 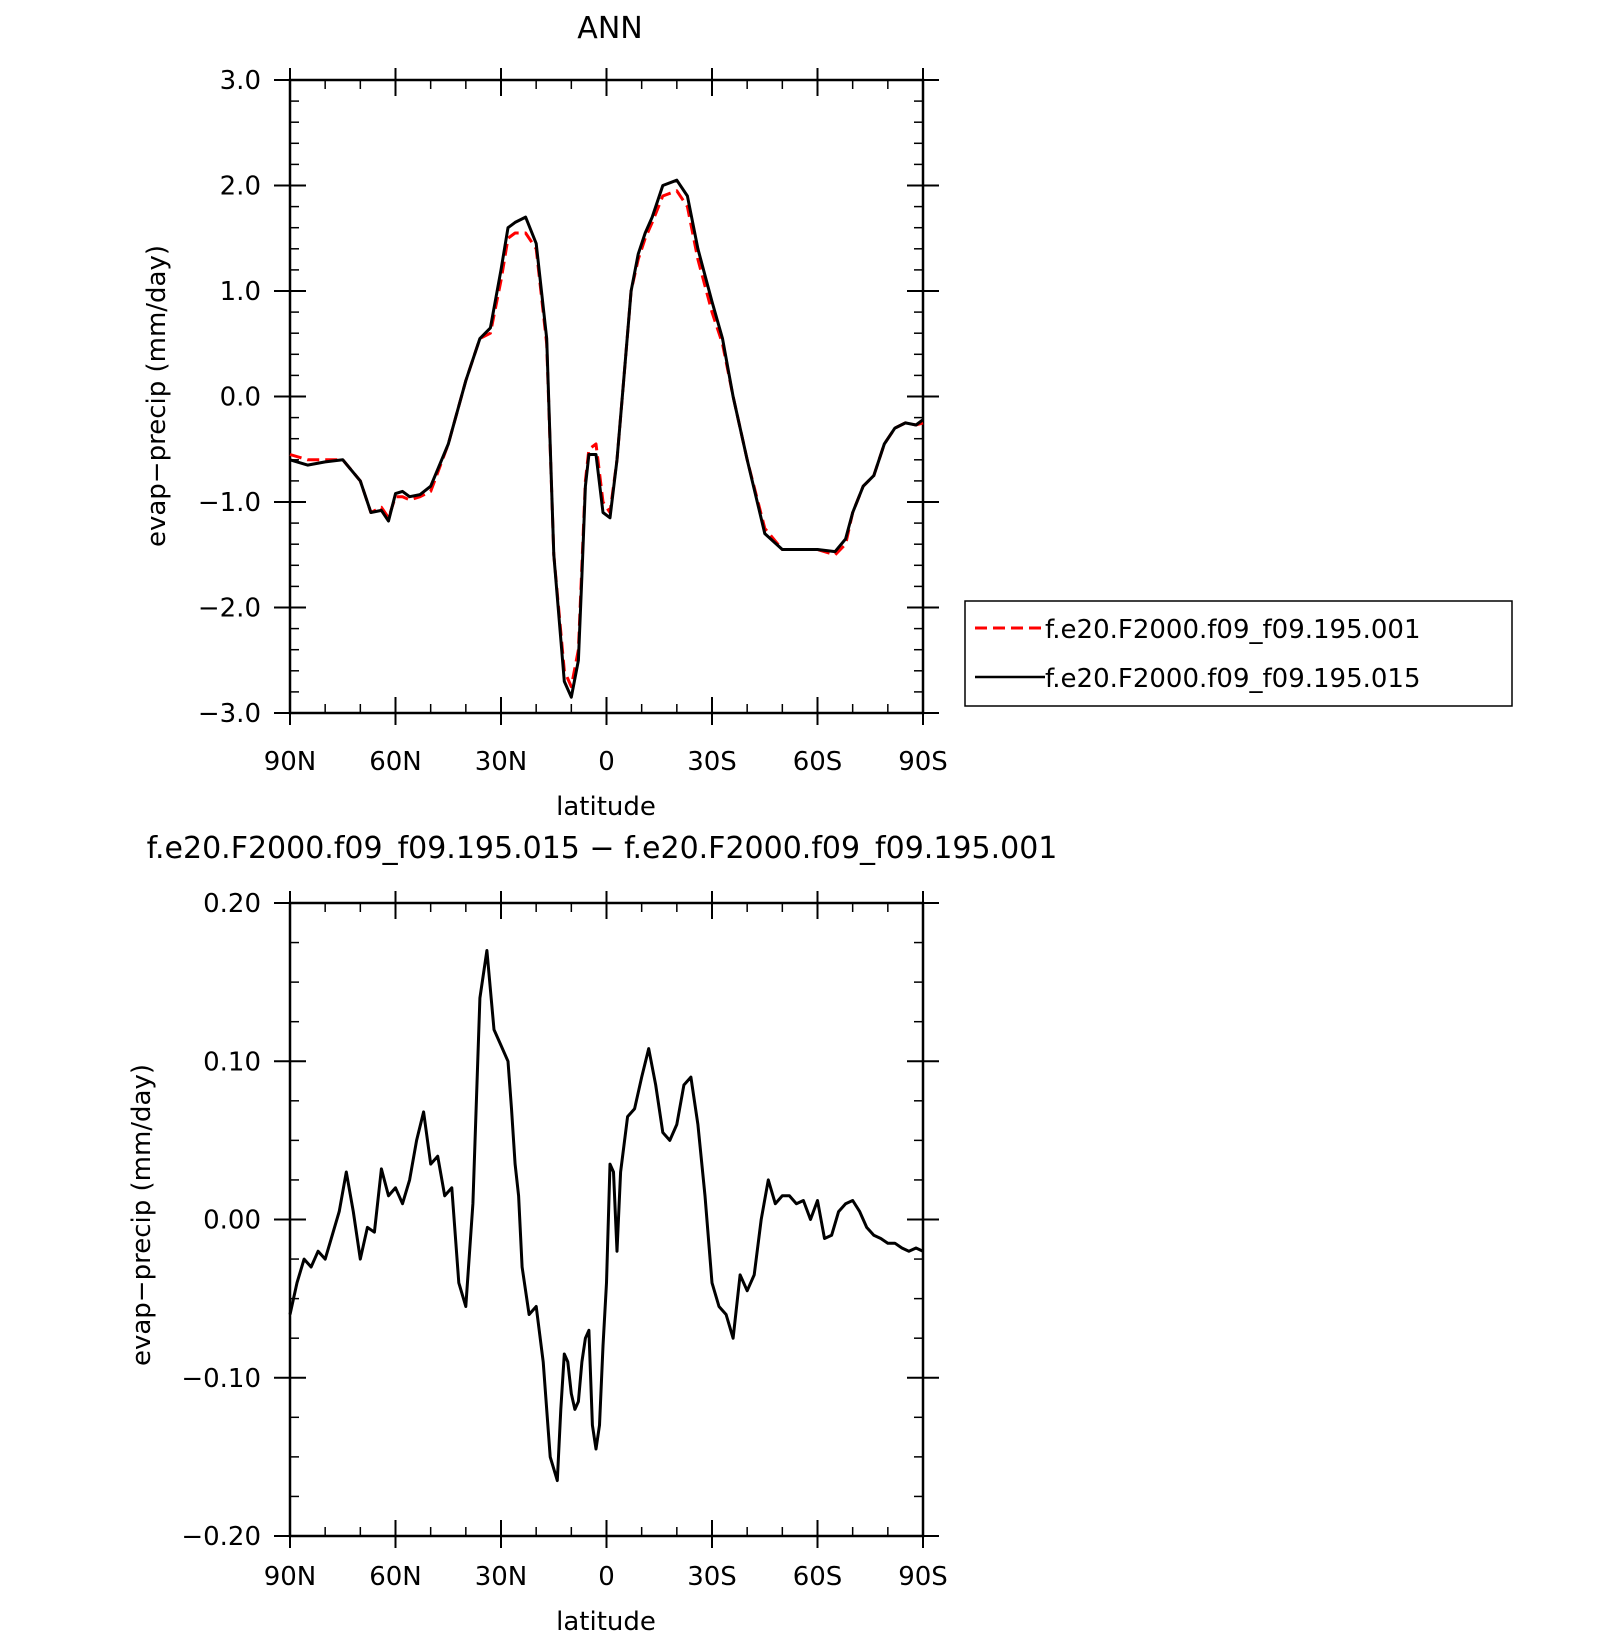 I want to click on y-tick-label: −1.0, so click(x=229, y=503).